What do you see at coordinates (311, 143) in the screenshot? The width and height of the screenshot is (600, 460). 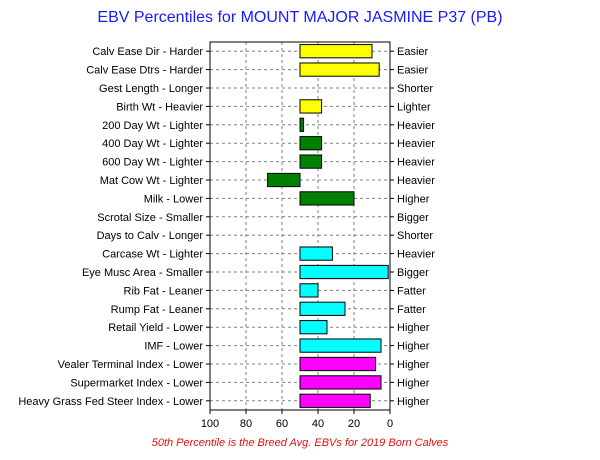 I see `bar-400-day-wt-lighter` at bounding box center [311, 143].